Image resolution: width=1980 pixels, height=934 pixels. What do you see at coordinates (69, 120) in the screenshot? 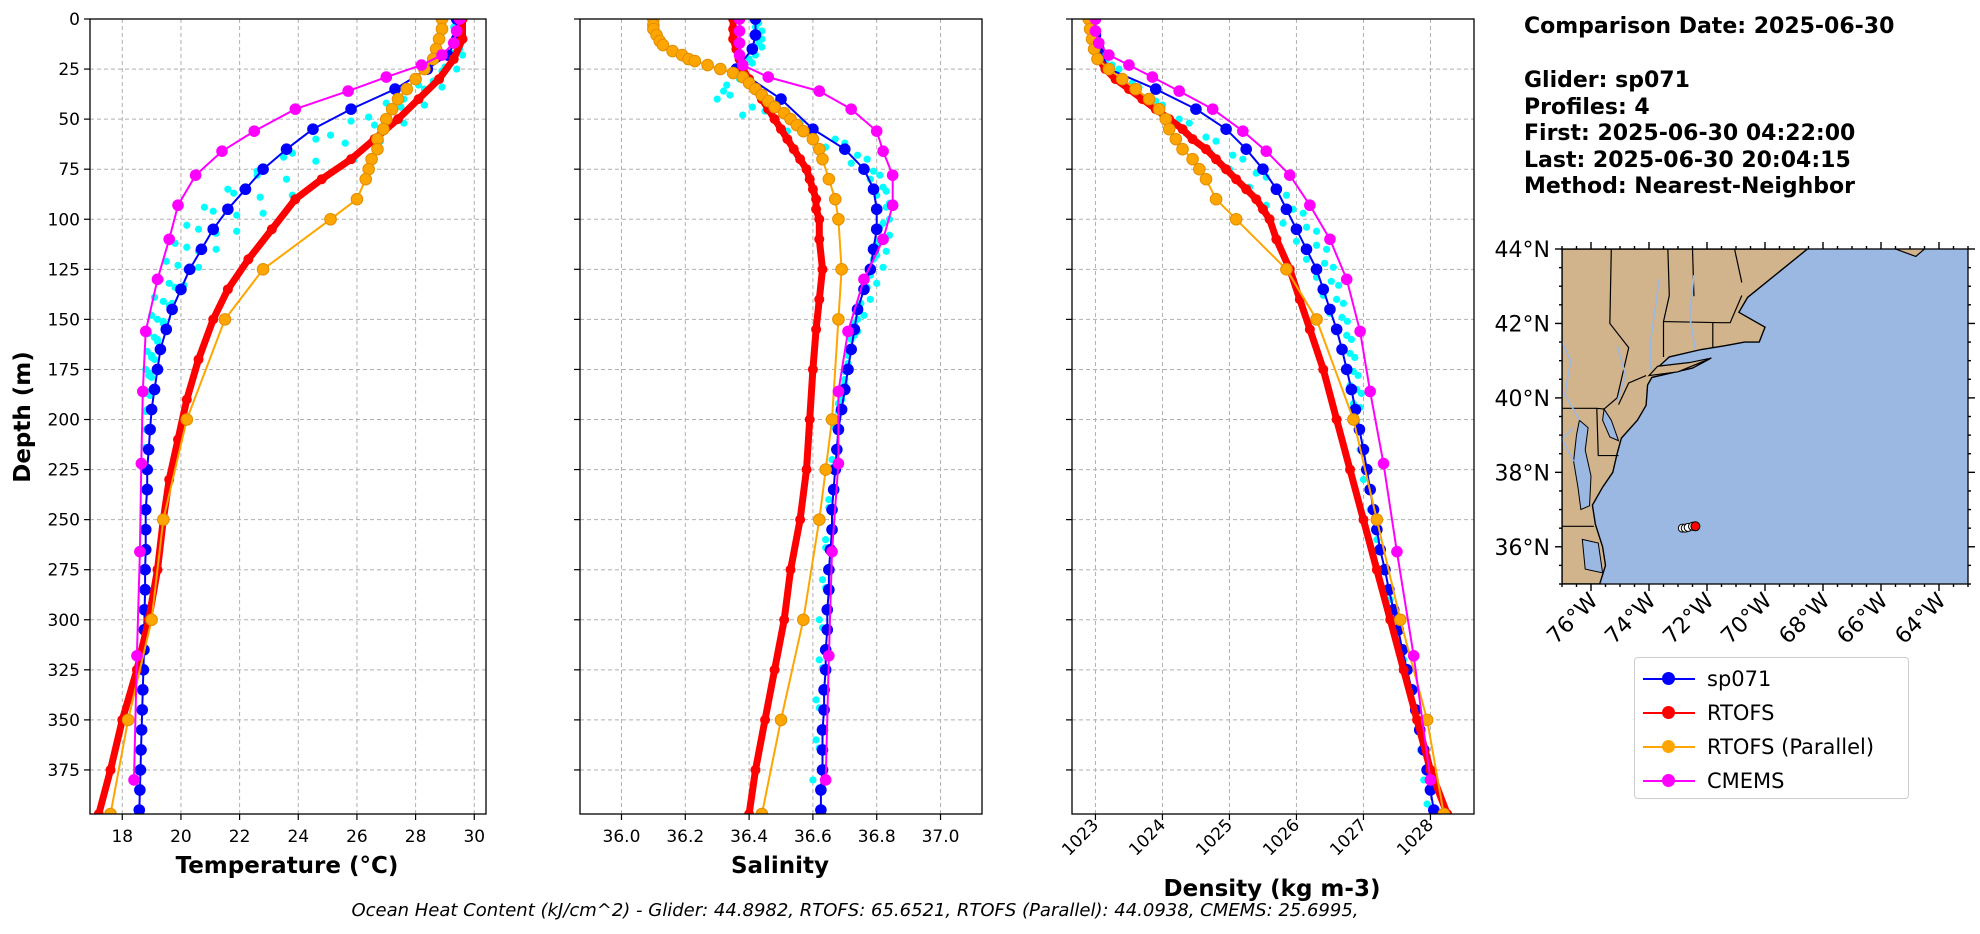
I see `y-tick-label: 50` at bounding box center [69, 120].